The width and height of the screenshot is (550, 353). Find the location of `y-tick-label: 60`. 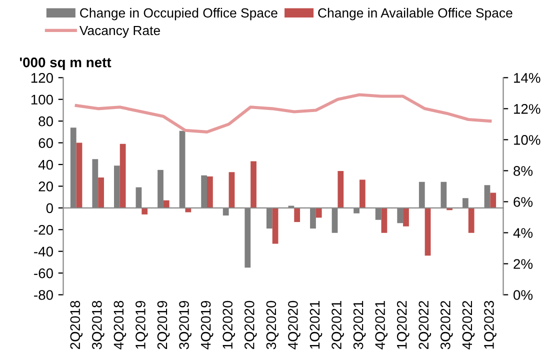

y-tick-label: 60 is located at coordinates (45, 143).